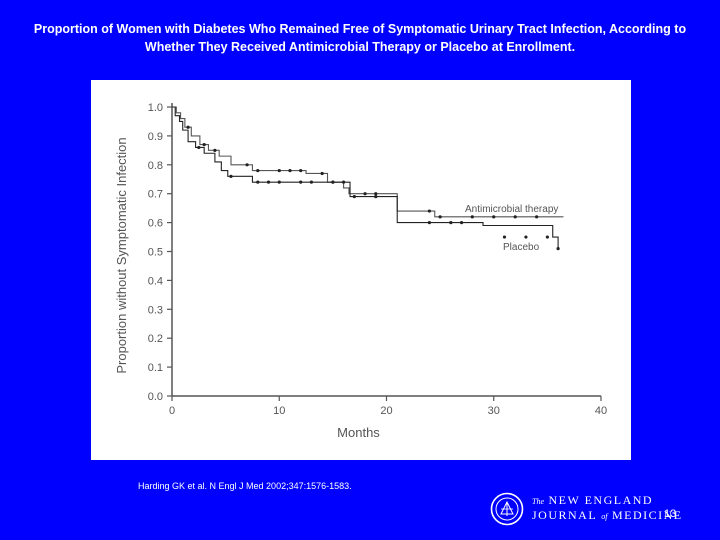 Image resolution: width=720 pixels, height=540 pixels. Describe the element at coordinates (155, 137) in the screenshot. I see `y-tick-label: 0.9` at that location.